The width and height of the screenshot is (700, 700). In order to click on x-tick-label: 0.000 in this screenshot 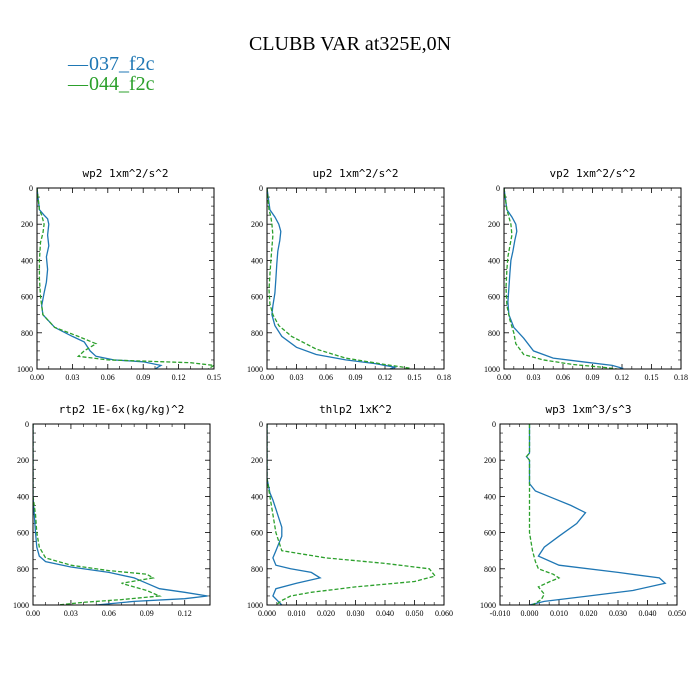, I will do `click(530, 613)`.